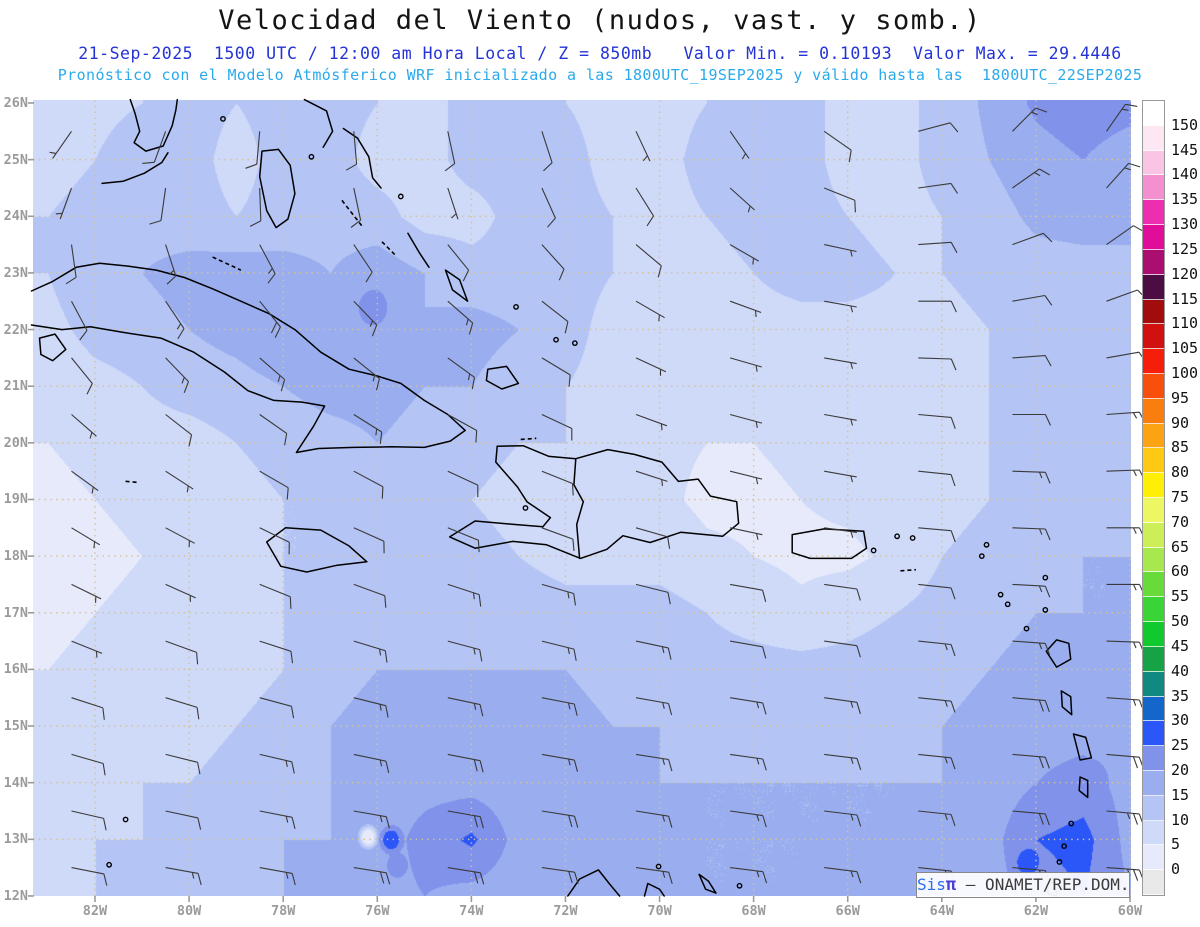 This screenshot has width=1200, height=927. Describe the element at coordinates (189, 911) in the screenshot. I see `lon-label-80W: 80W` at that location.